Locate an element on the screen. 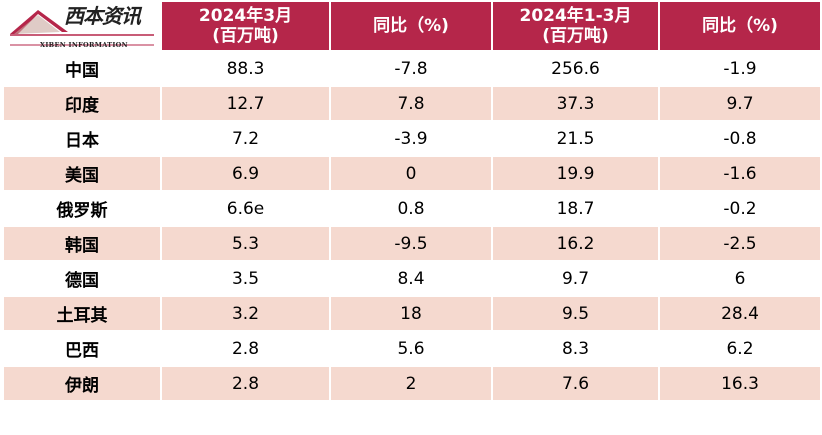 The width and height of the screenshot is (822, 435). country-cell: 俄罗斯 is located at coordinates (82, 208).